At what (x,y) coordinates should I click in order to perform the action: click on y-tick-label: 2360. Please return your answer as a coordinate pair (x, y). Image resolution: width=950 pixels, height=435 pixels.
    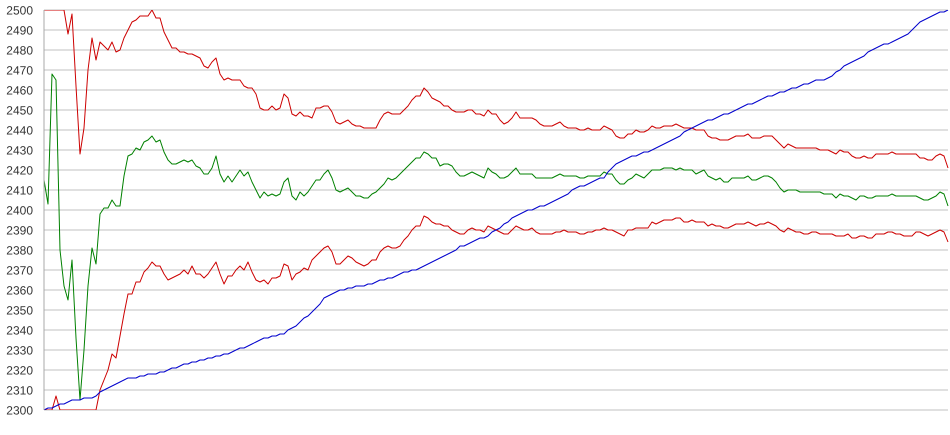
    Looking at the image, I should click on (20, 290).